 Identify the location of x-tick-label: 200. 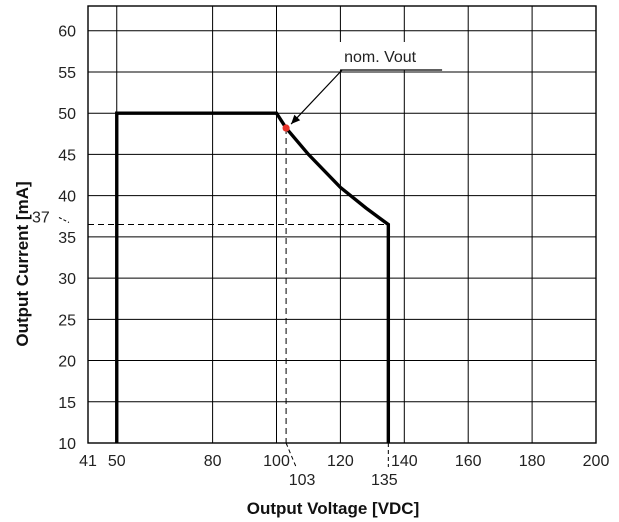
(596, 461).